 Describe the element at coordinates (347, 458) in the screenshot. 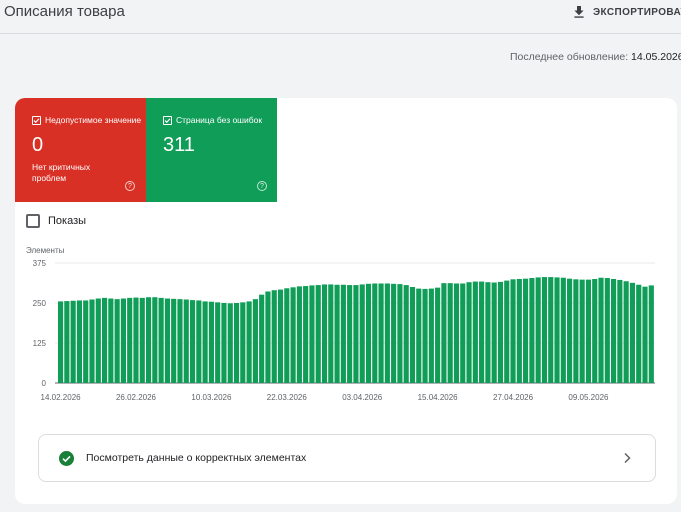

I see `view-valid-items-link: Посмотреть данные о корректных элементах` at that location.